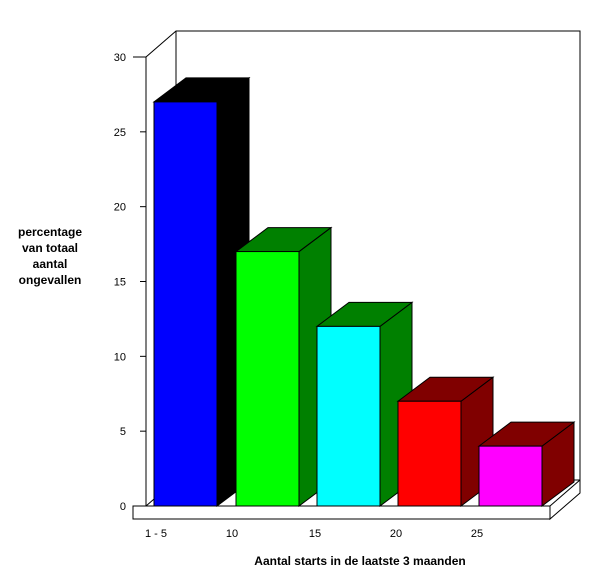 The image size is (600, 577). Describe the element at coordinates (50, 232) in the screenshot. I see `y-axis-label-line: percentage` at that location.